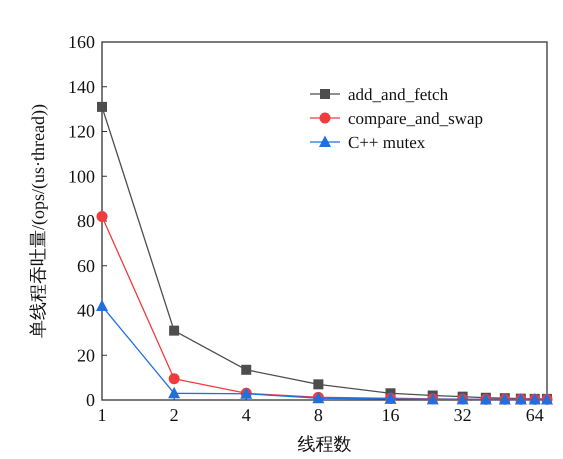  I want to click on y-tick-label: 80, so click(86, 221).